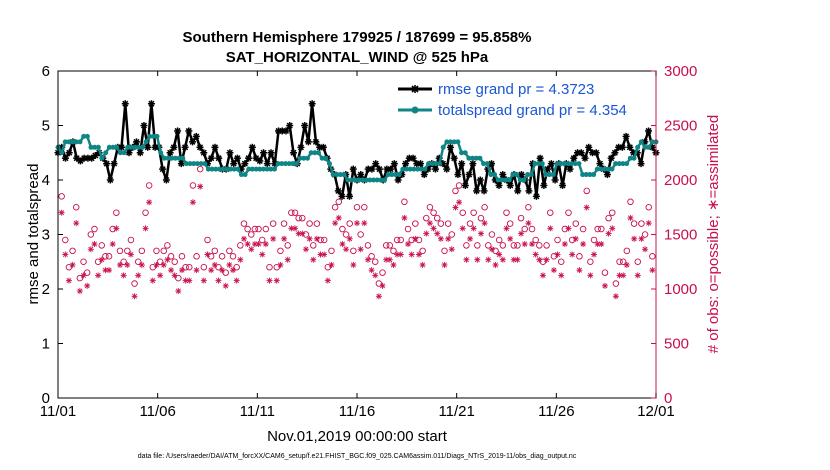  What do you see at coordinates (357, 411) in the screenshot?
I see `x-tick-label: 11/16` at bounding box center [357, 411].